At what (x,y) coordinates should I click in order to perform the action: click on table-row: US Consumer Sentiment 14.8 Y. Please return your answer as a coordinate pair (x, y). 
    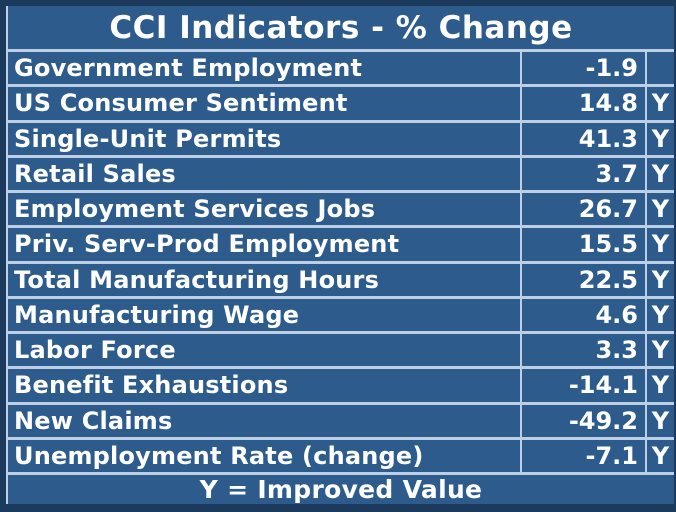
    Looking at the image, I should click on (341, 105).